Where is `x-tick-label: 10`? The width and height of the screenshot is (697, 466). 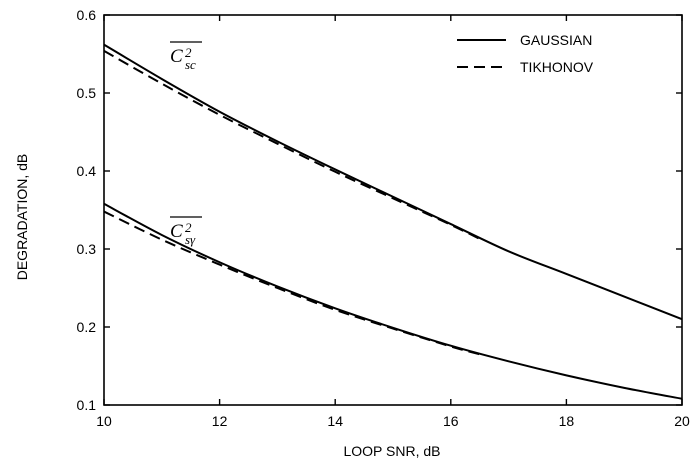 x-tick-label: 10 is located at coordinates (104, 421).